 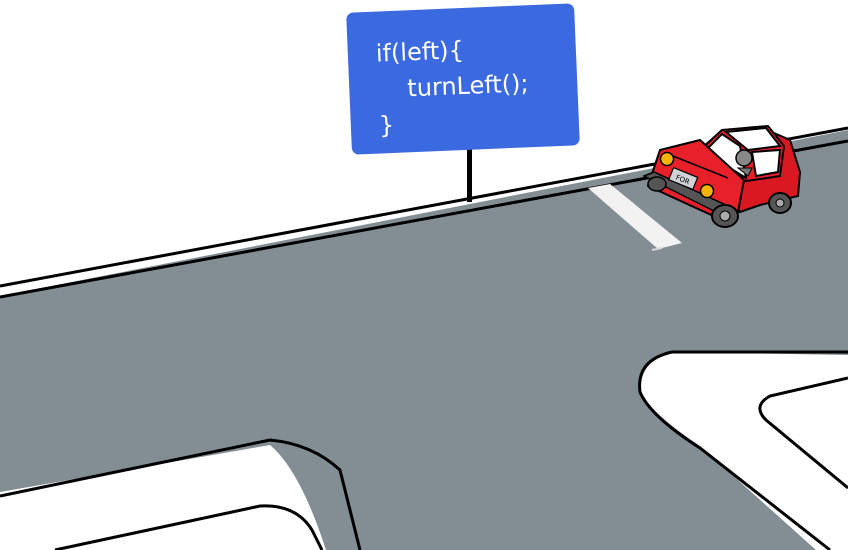 What do you see at coordinates (743, 450) in the screenshot?
I see `right-curb` at bounding box center [743, 450].